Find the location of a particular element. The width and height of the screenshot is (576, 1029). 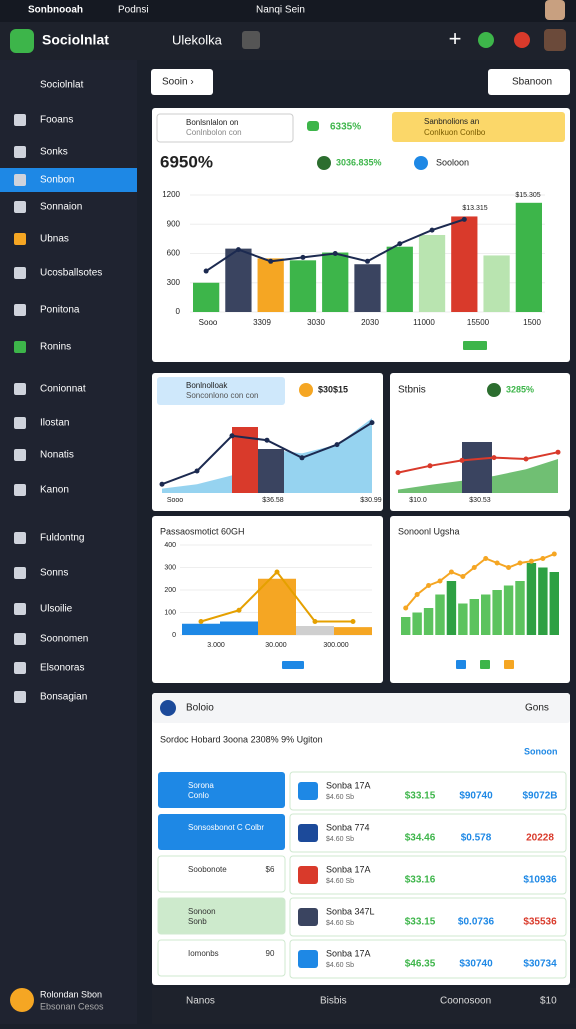

label: Conlnbolon con is located at coordinates (214, 132).